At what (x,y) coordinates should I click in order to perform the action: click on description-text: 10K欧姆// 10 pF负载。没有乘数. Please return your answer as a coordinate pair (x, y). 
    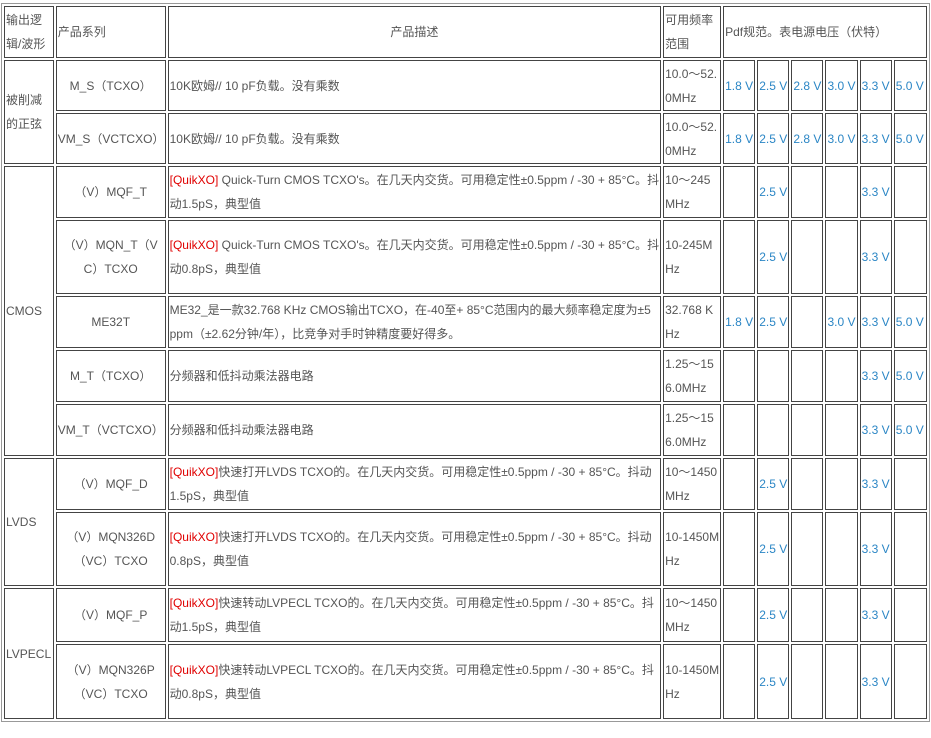
    Looking at the image, I should click on (254, 85).